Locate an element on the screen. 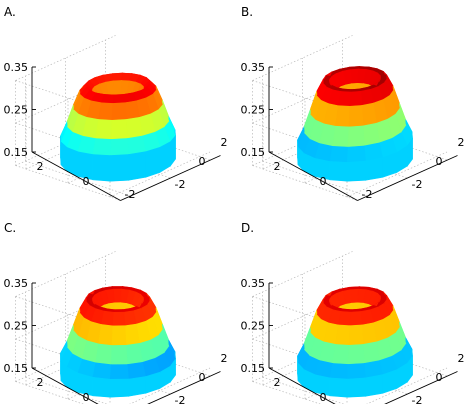  panel-label: B. is located at coordinates (247, 12).